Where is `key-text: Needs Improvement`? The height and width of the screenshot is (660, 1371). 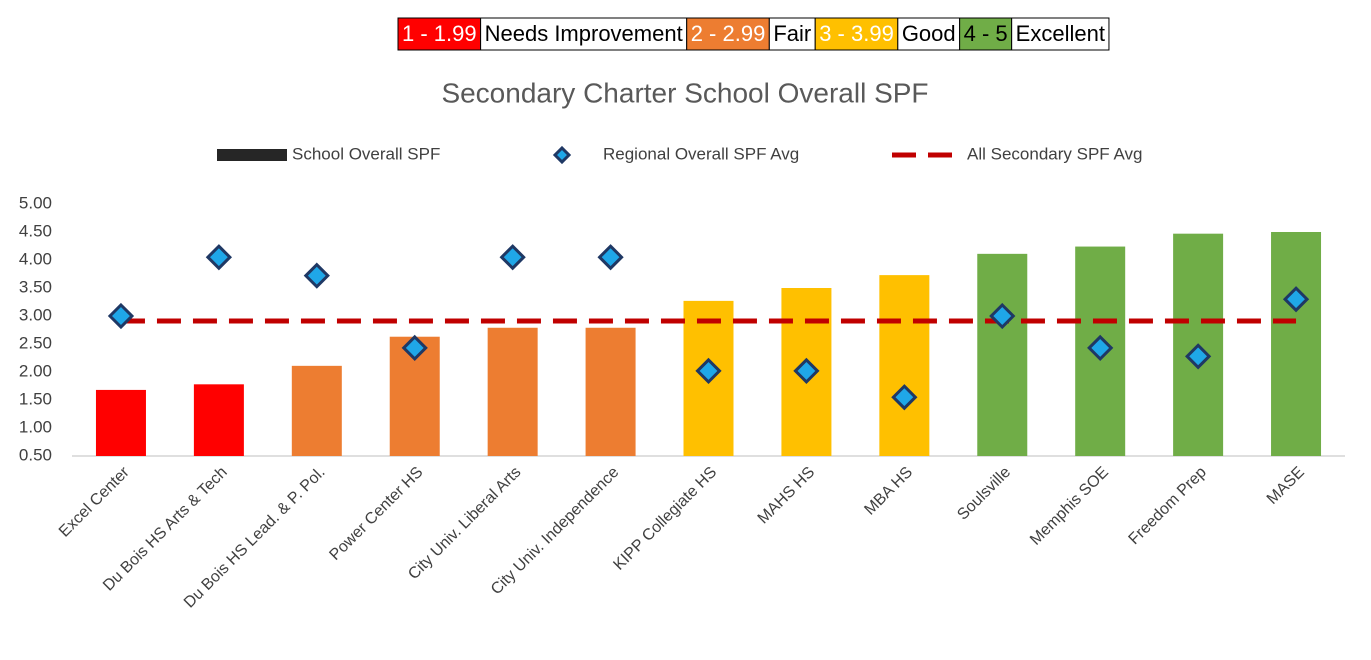 key-text: Needs Improvement is located at coordinates (584, 33).